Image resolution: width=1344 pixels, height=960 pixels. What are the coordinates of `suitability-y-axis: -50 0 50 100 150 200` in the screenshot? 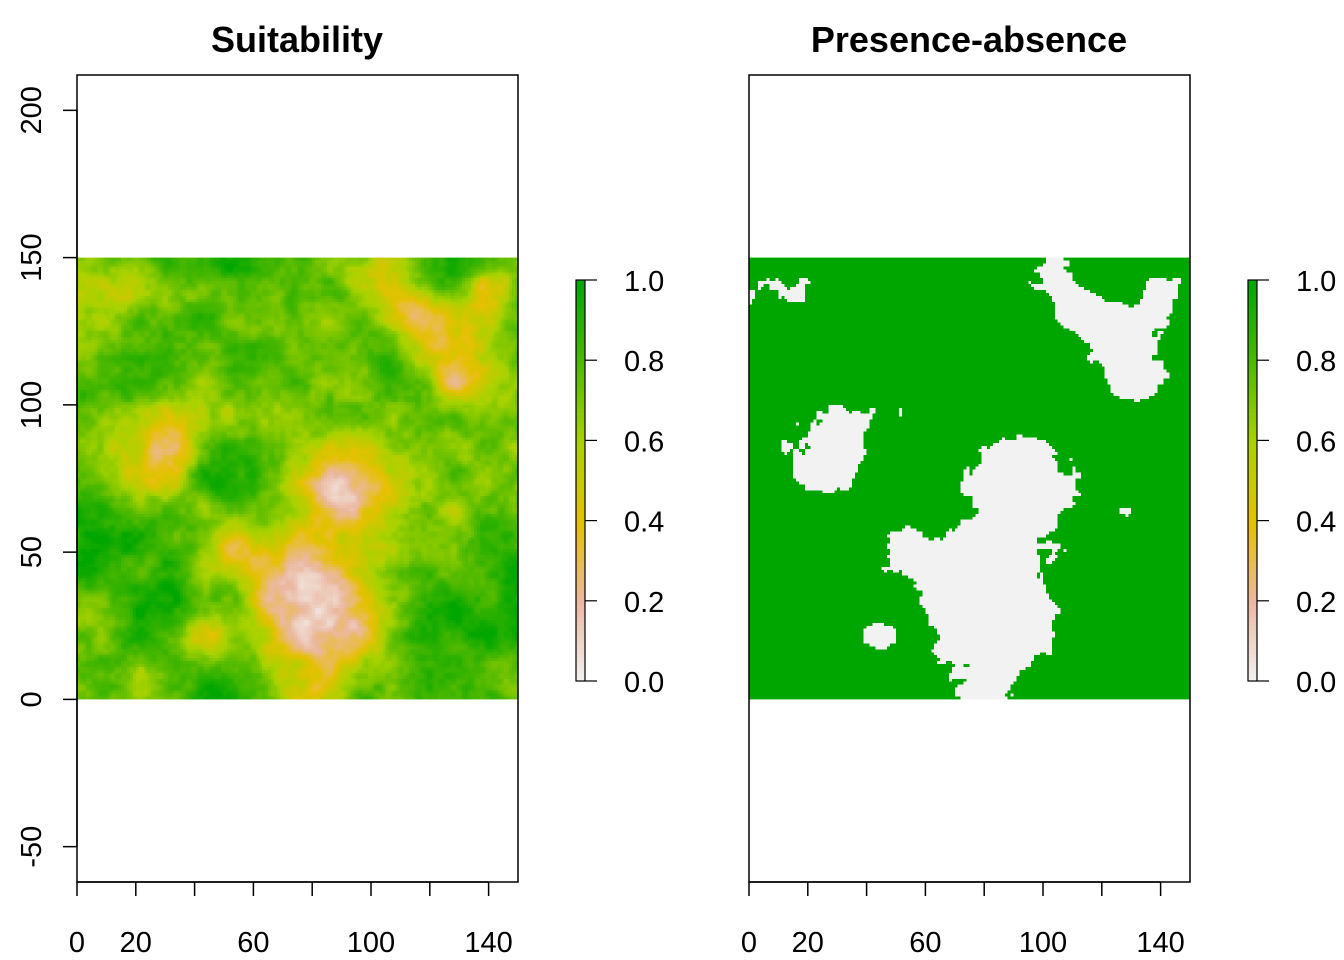 It's located at (47, 477).